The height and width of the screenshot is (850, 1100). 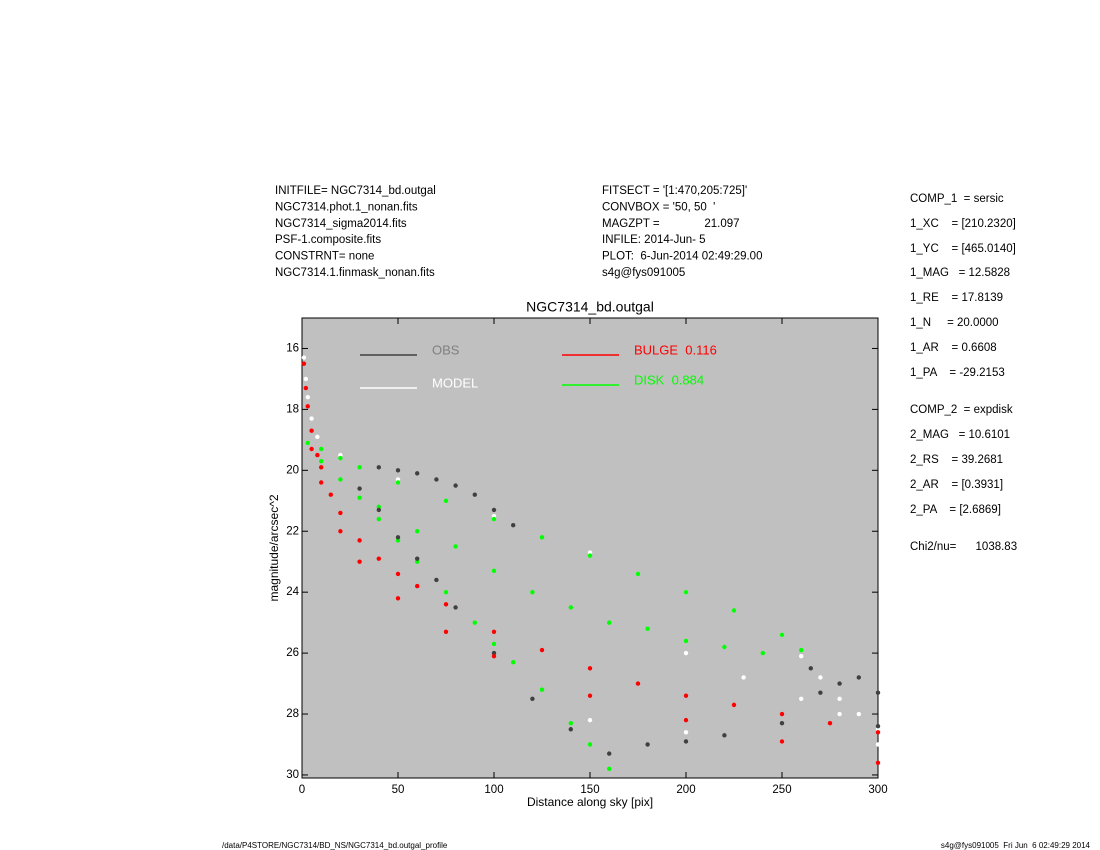 I want to click on header-text: NGC7314_sigma2014.fits, so click(x=341, y=224).